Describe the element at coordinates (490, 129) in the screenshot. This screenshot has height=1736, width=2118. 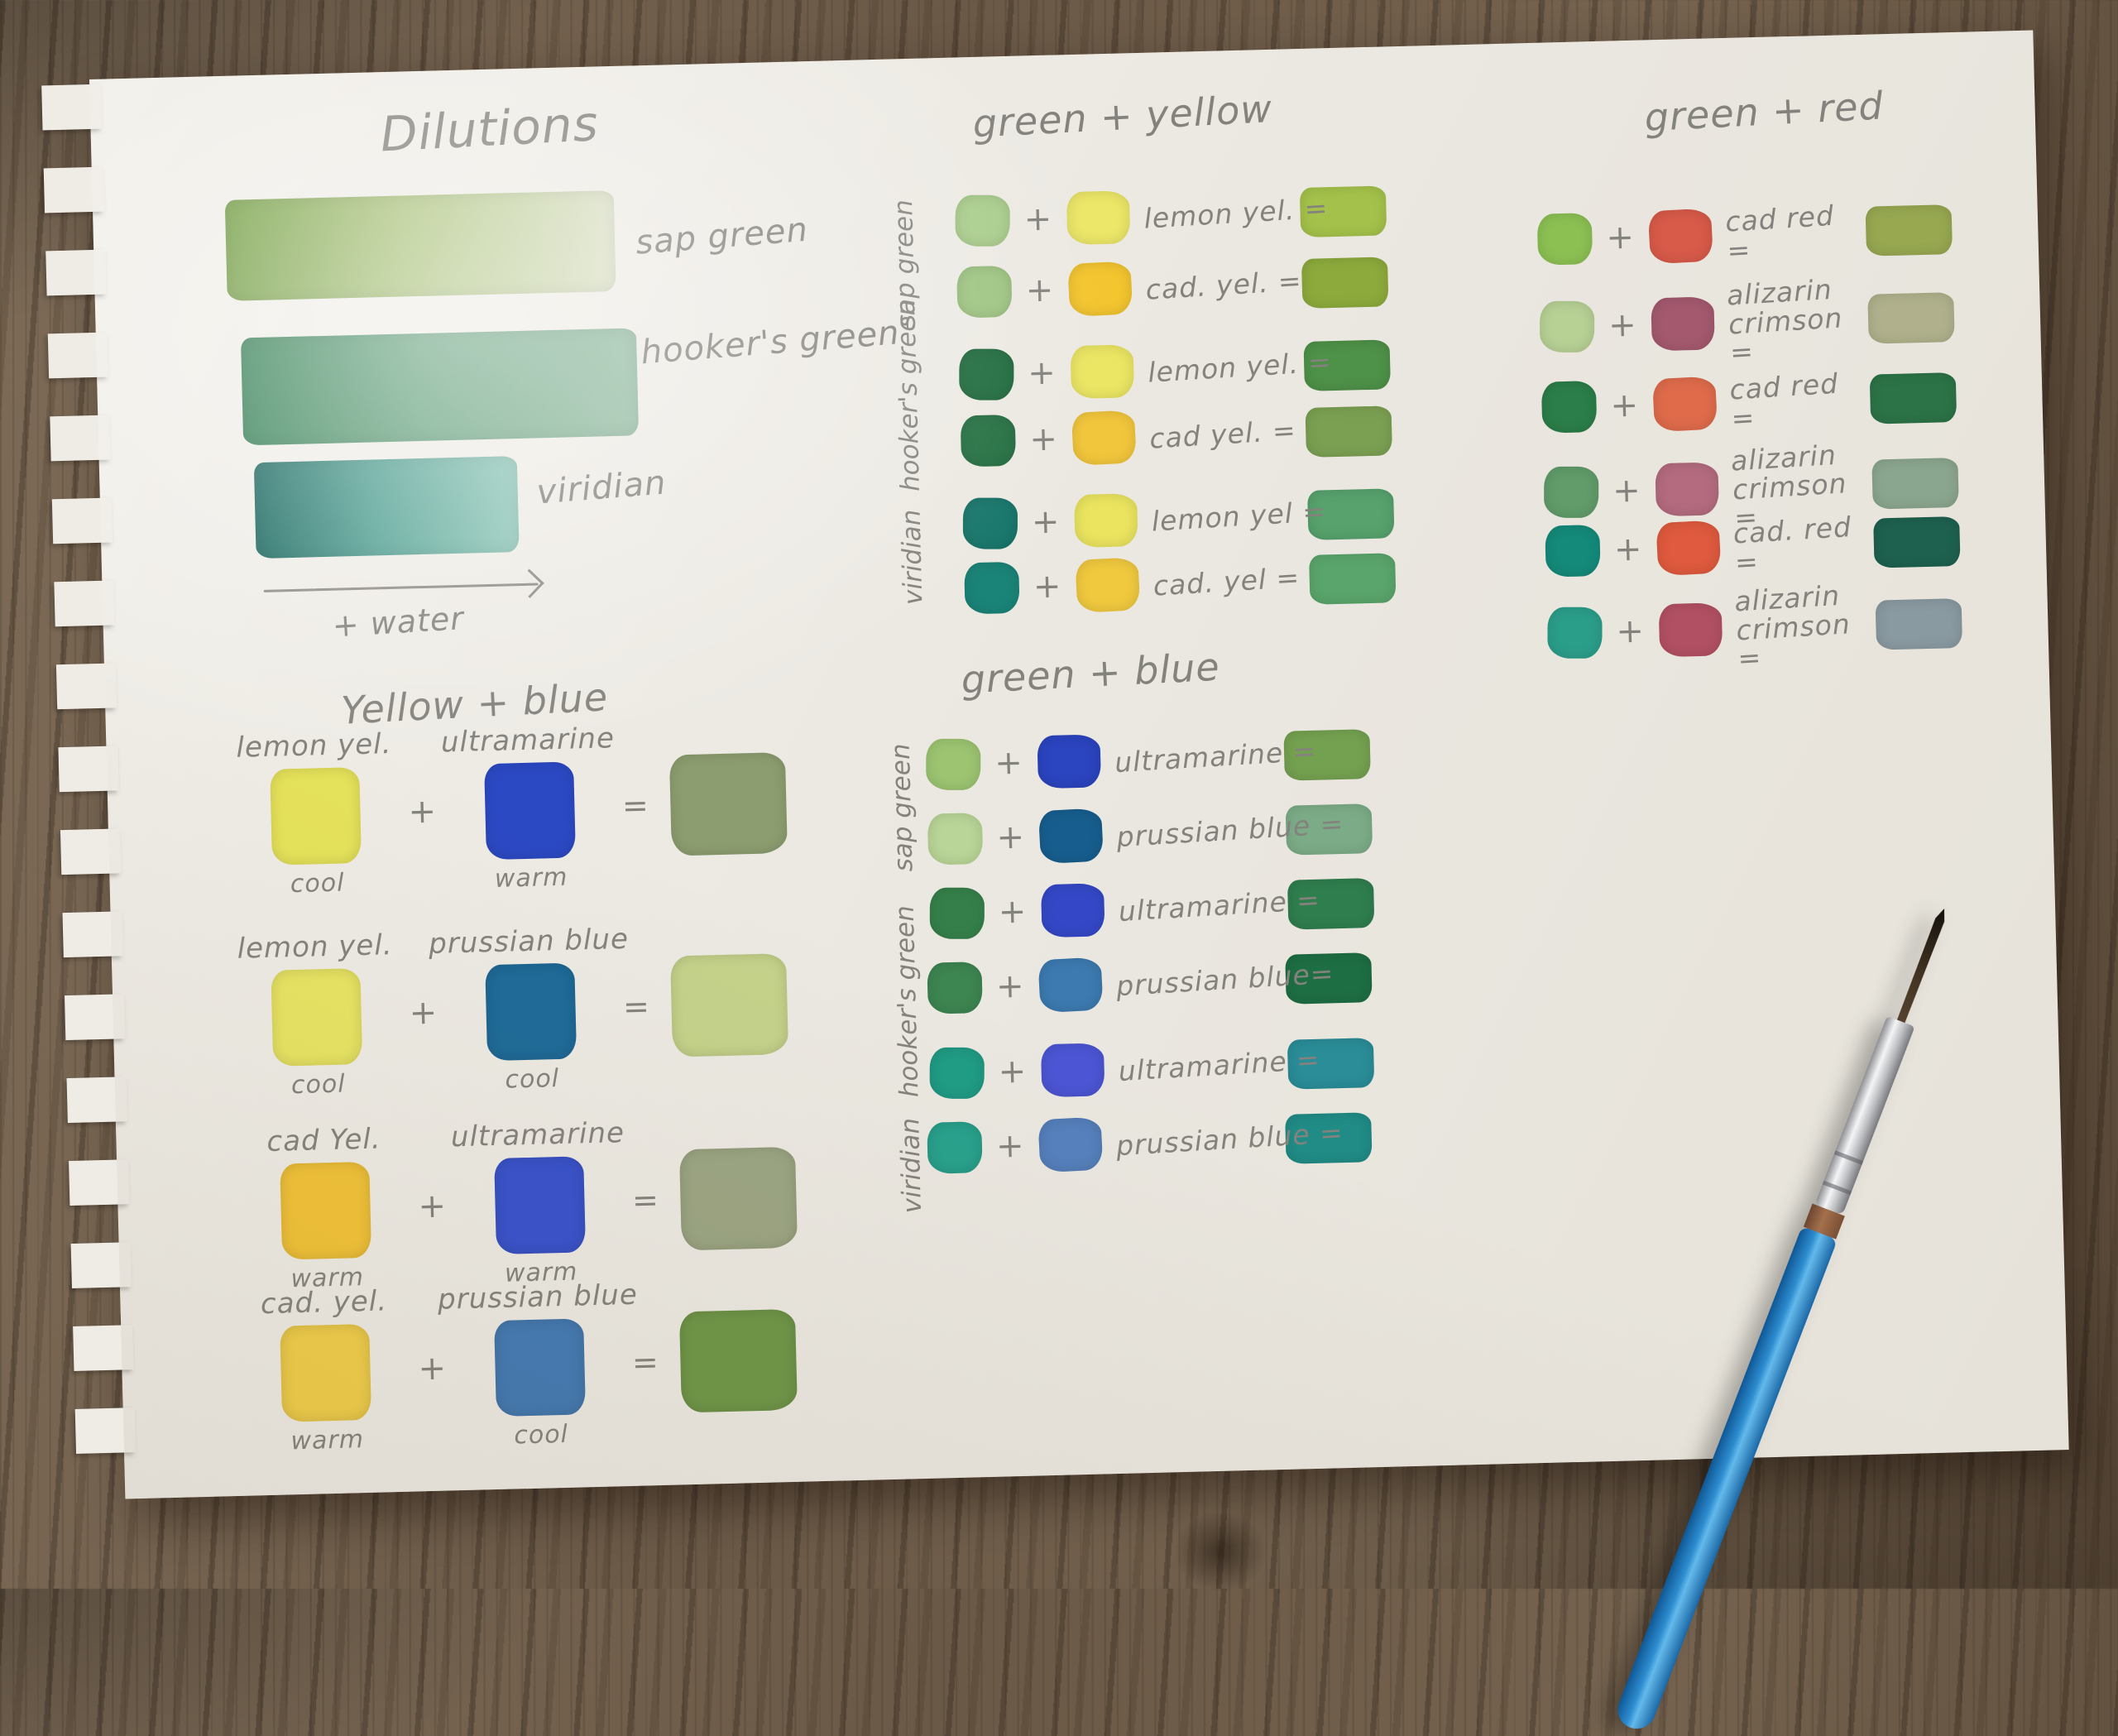
I see `dilutions-title: Dilutions` at that location.